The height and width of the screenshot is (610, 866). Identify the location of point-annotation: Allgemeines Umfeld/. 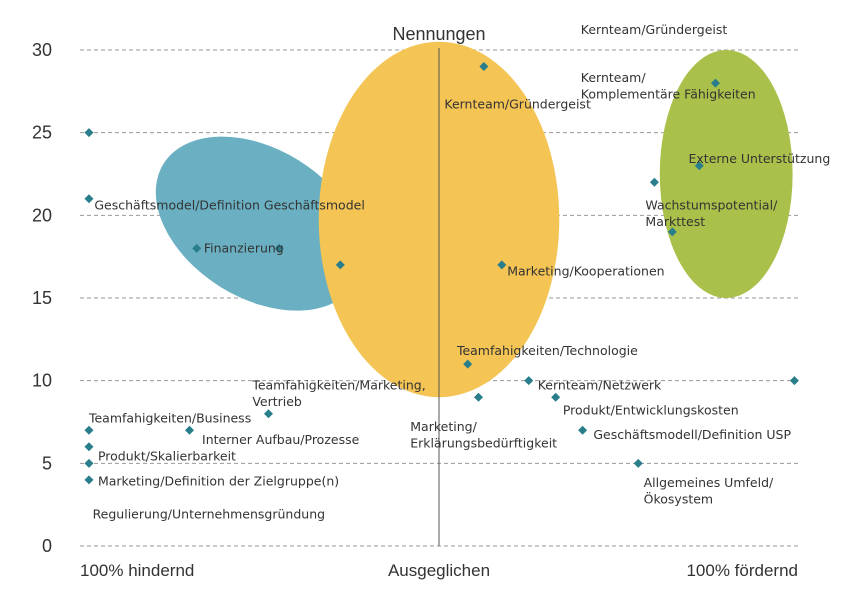
(709, 482).